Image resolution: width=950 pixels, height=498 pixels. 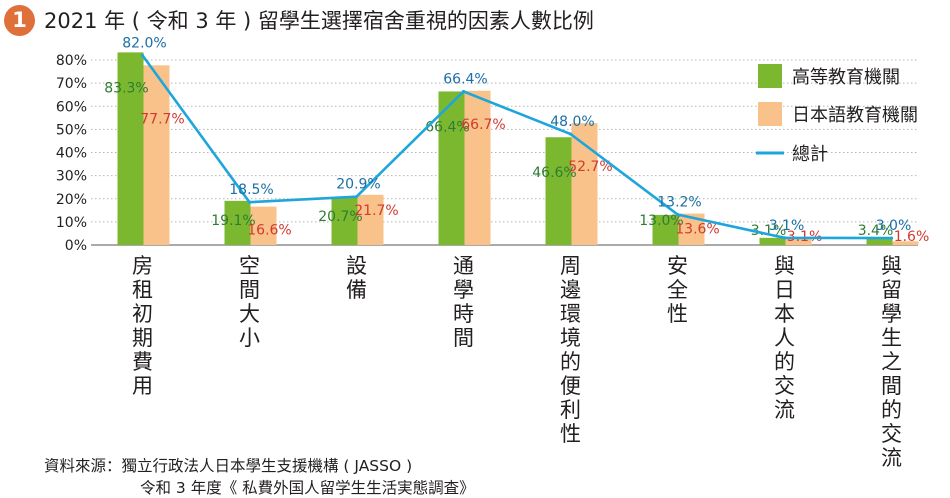 I want to click on label-higher-ed: 46.6%, so click(x=554, y=173).